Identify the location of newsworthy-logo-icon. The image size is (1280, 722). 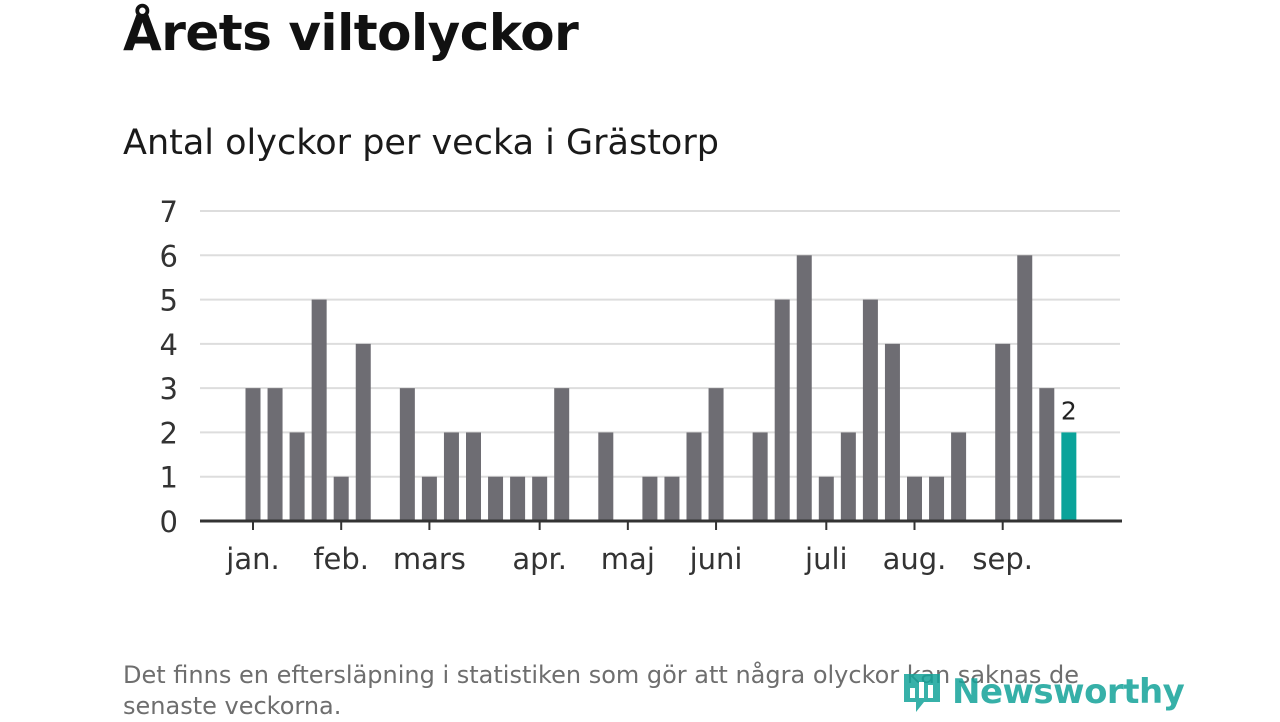
(922, 693).